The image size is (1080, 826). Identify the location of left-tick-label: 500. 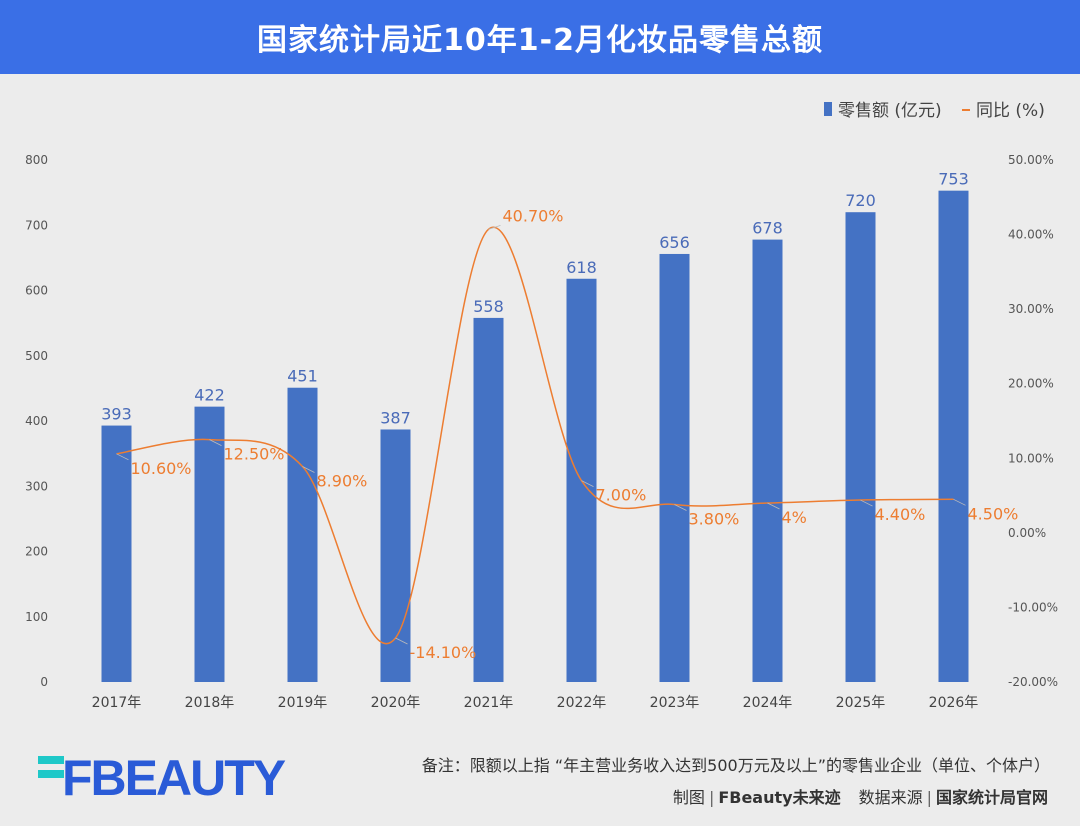
(36, 356).